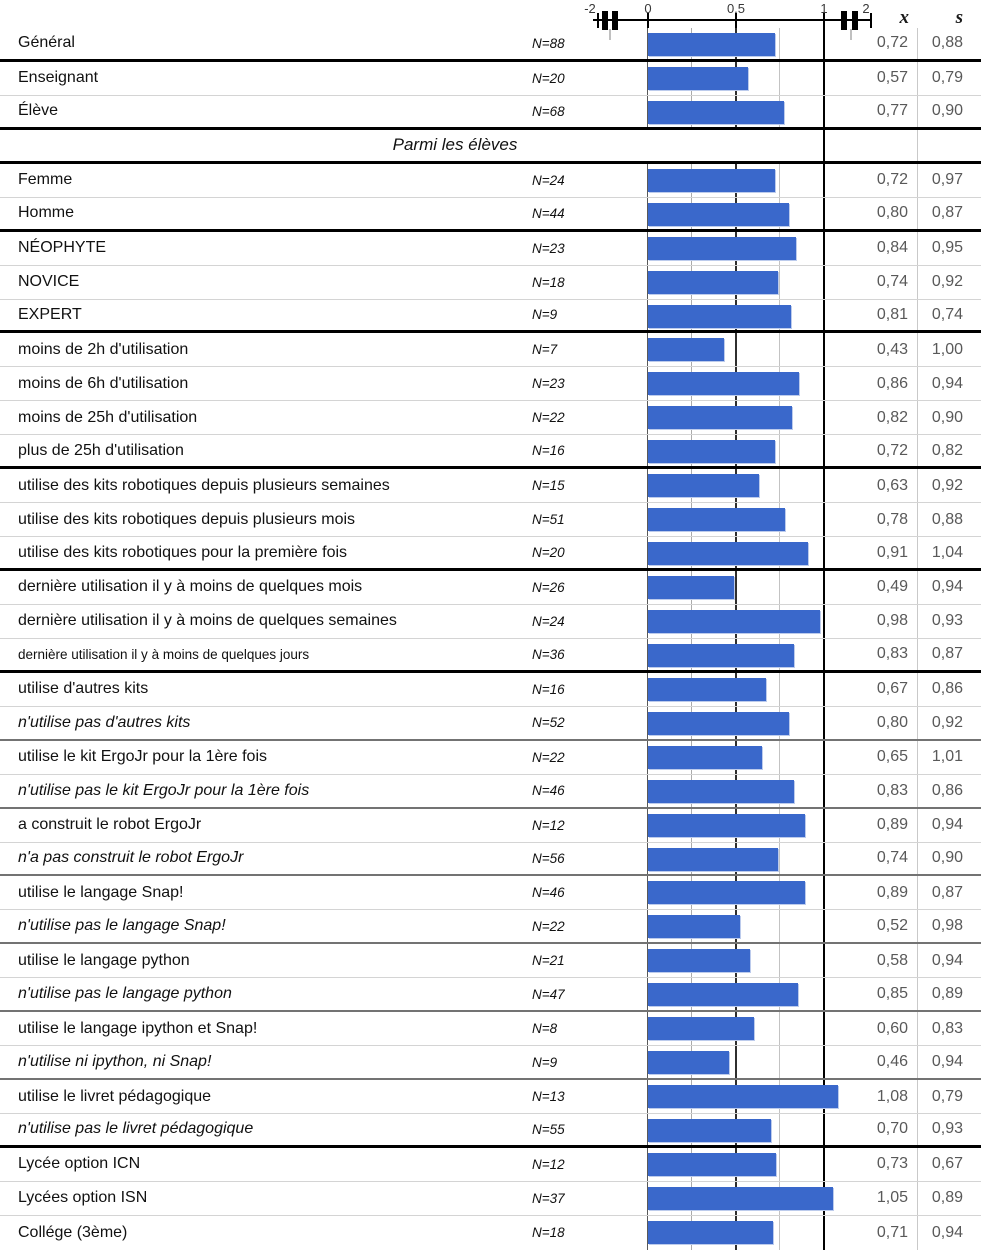 The width and height of the screenshot is (981, 1250). I want to click on column-separator, so click(917, 145).